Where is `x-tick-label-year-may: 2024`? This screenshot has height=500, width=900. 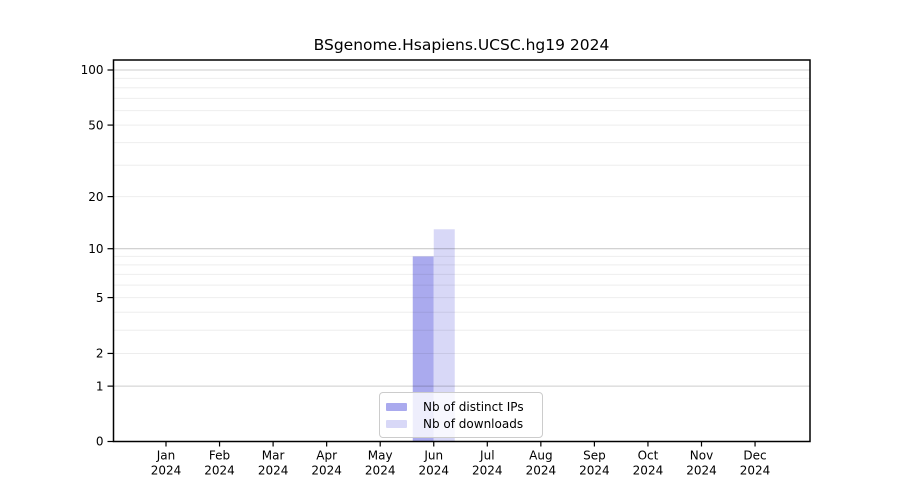 x-tick-label-year-may: 2024 is located at coordinates (380, 471).